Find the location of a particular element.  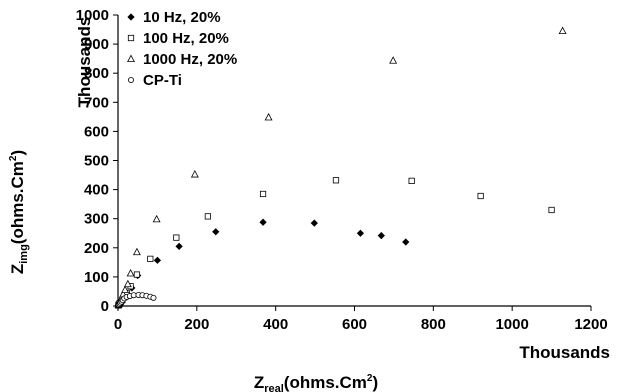

legend-entry-label: 10 Hz, 20% is located at coordinates (182, 17).